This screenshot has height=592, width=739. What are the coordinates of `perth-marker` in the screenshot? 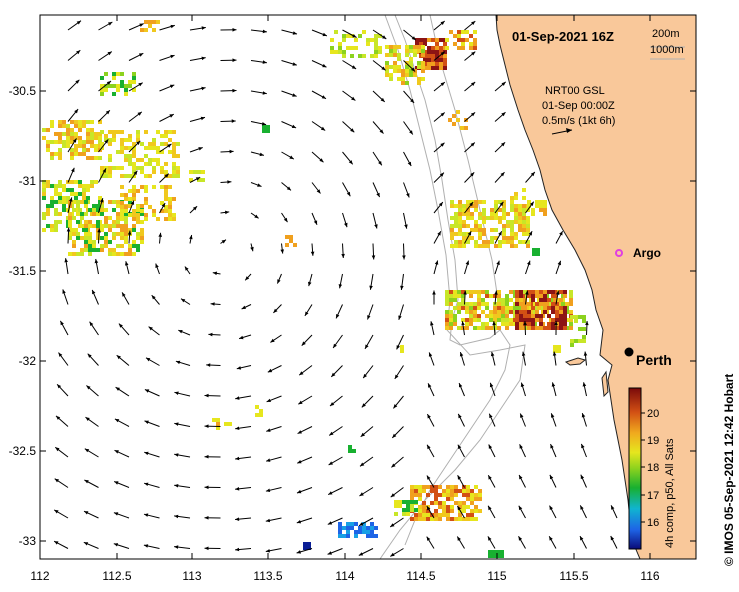 It's located at (629, 352).